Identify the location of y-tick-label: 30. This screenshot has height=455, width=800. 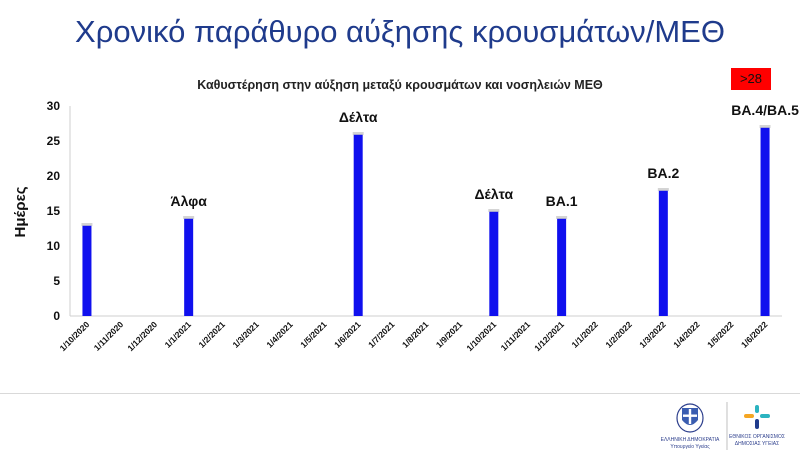
(54, 106).